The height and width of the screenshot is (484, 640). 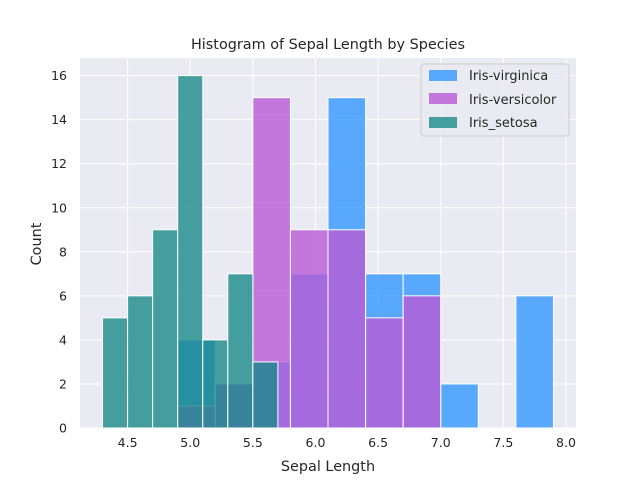 I want to click on legend-label-iris-setosa: Iris_setosa, so click(x=503, y=123).